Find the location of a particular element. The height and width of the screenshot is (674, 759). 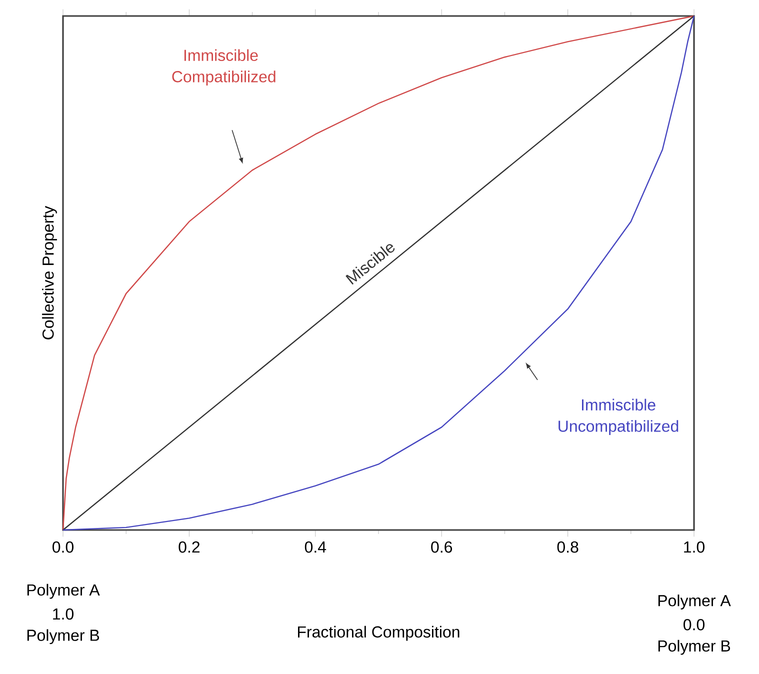

y-axis-title: Collective Property is located at coordinates (49, 273).